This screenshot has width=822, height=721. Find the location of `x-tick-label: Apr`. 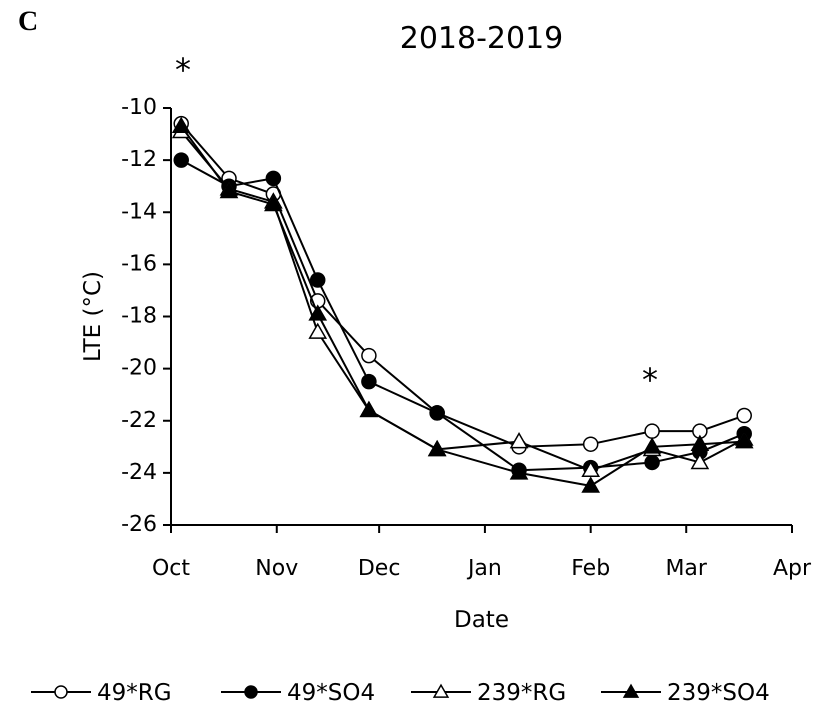

x-tick-label: Apr is located at coordinates (792, 568).